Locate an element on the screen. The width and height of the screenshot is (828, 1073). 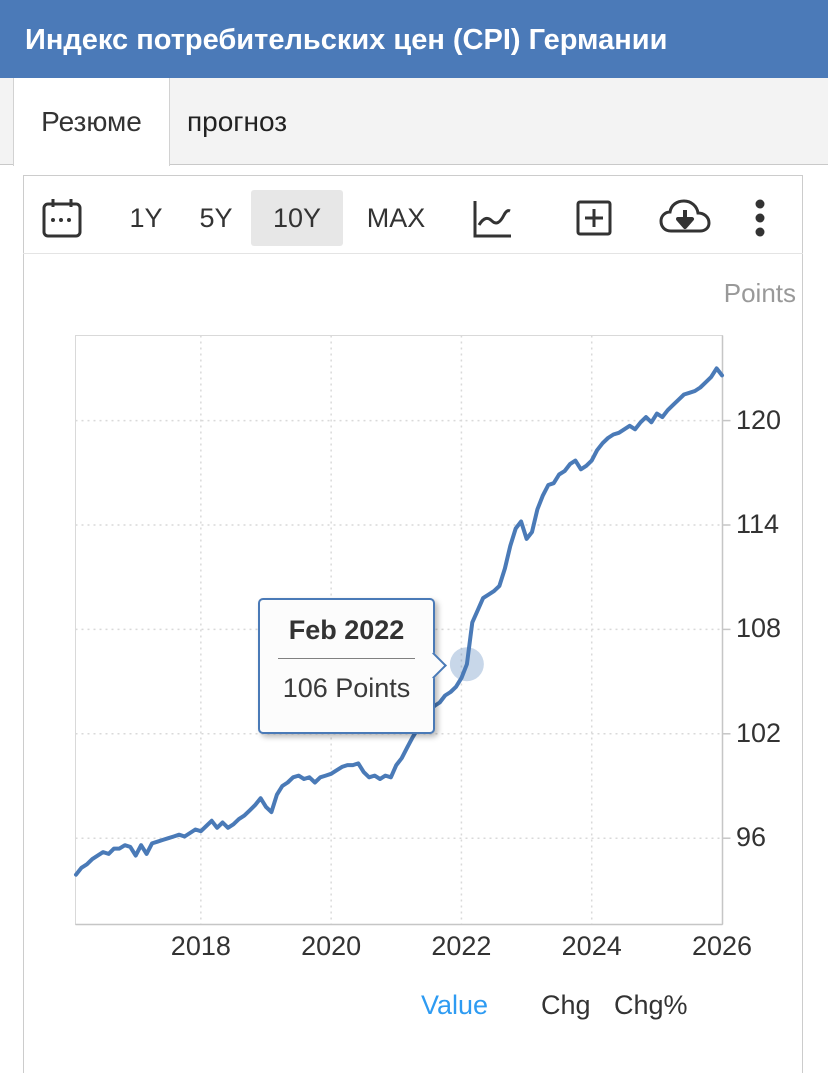
series-chgpct-link: Chg% is located at coordinates (651, 1005).